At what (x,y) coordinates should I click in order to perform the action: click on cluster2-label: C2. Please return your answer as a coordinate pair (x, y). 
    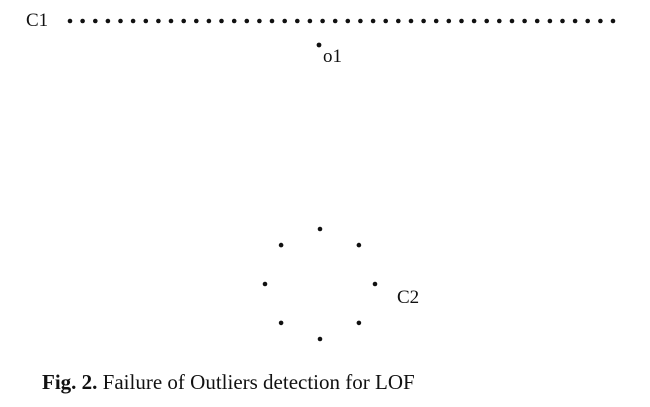
    Looking at the image, I should click on (408, 297).